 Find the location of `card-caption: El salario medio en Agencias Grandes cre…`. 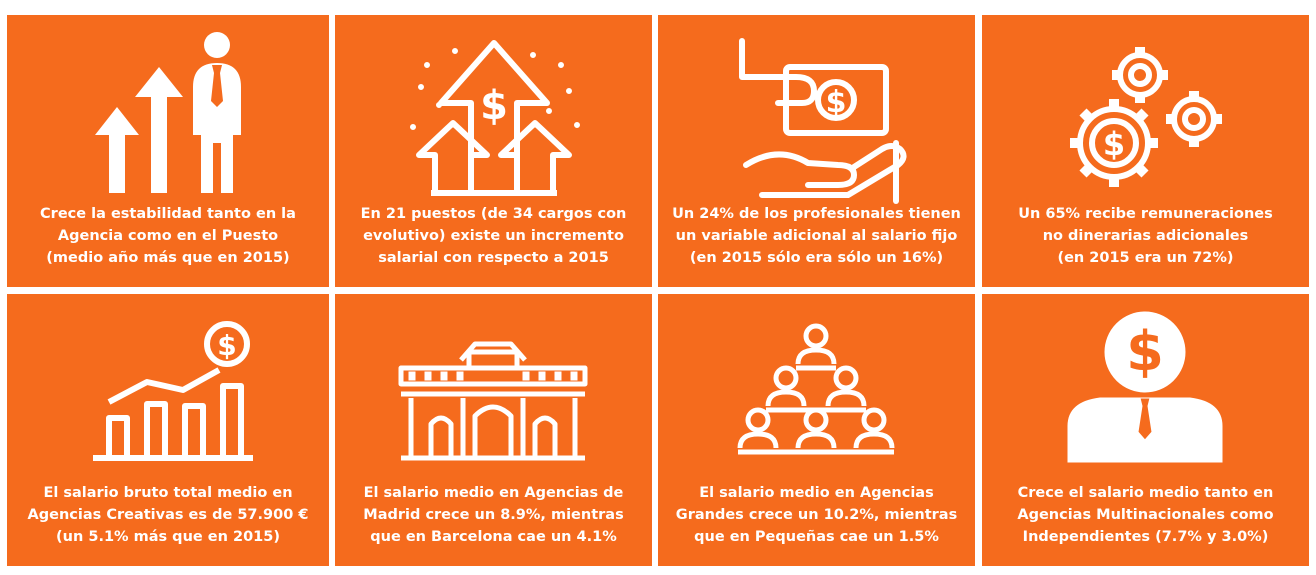

card-caption: El salario medio en Agencias Grandes cre… is located at coordinates (816, 515).